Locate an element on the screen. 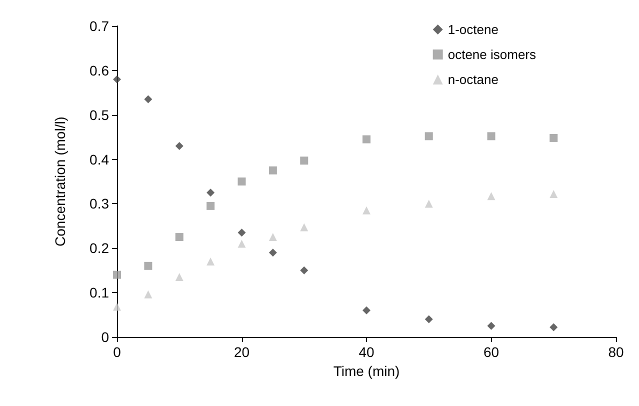  y-tick-label: 0.7 is located at coordinates (100, 26).